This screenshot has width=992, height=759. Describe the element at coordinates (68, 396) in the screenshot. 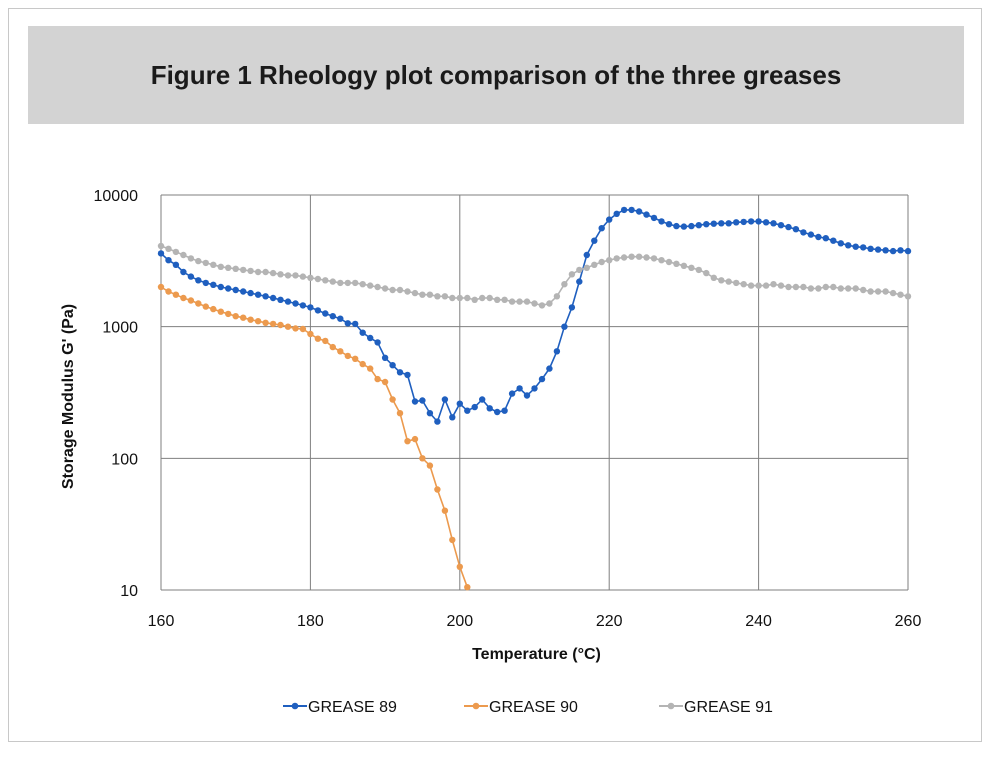

I see `y-axis-label: Storage Modulus G' (Pa)` at that location.